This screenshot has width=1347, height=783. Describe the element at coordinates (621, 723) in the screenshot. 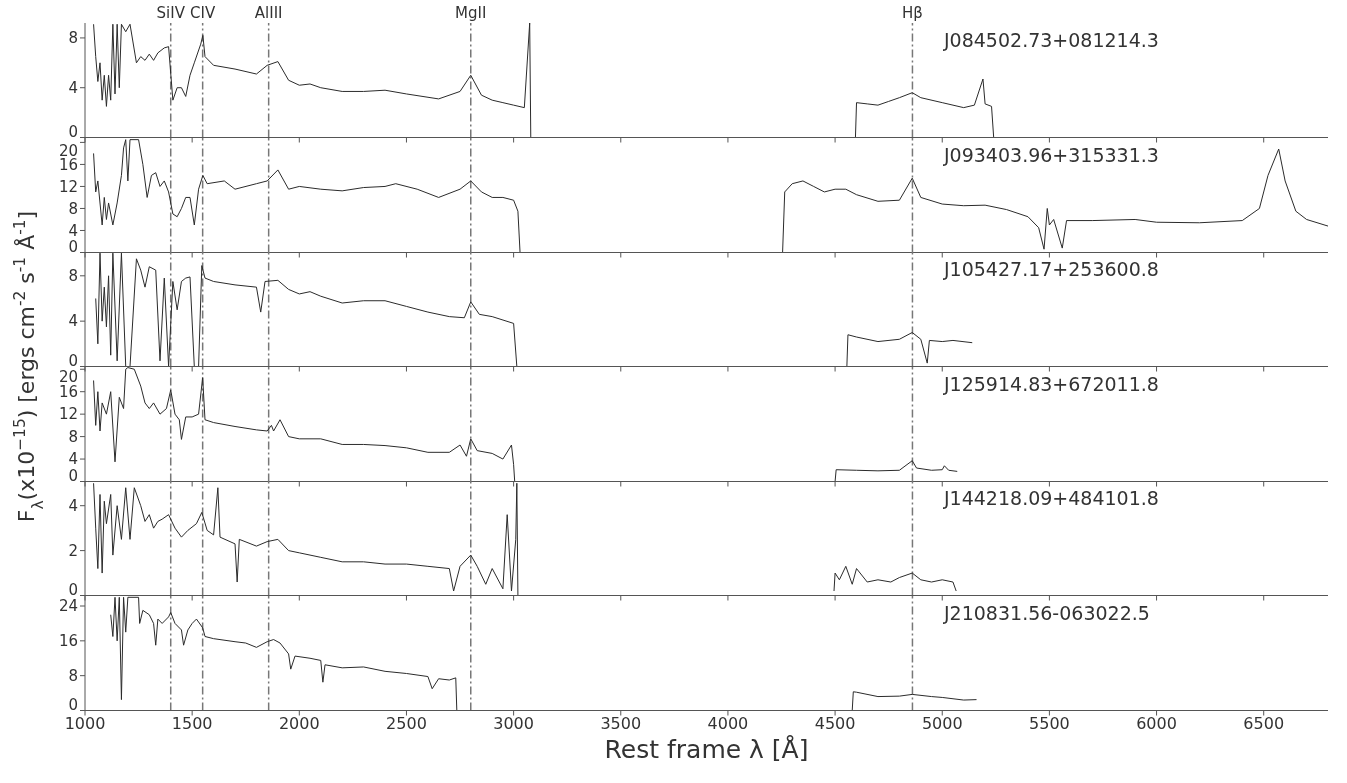

I see `x-tick-label: 3500` at that location.